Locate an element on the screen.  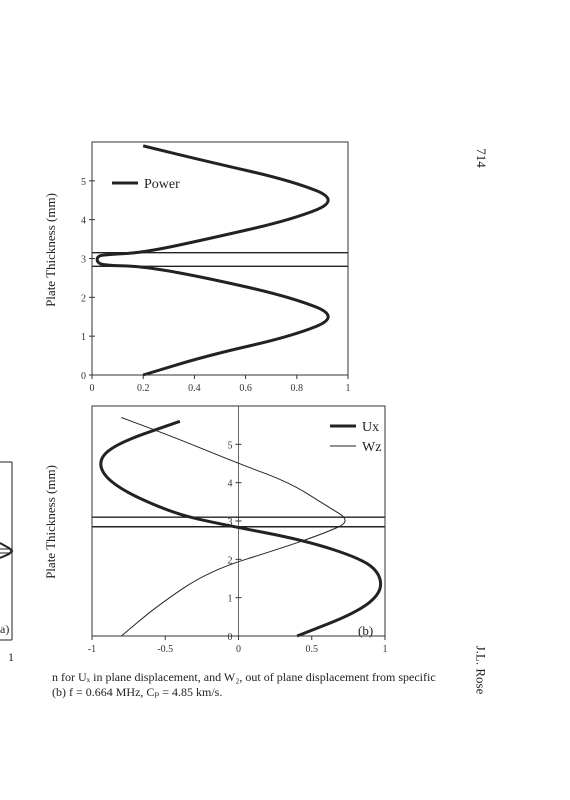
series-line-power is located at coordinates (212, 260).